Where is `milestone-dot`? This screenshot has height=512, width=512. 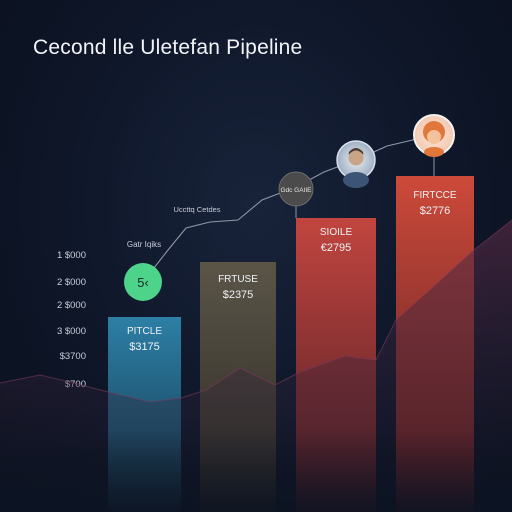
milestone-dot is located at coordinates (296, 189).